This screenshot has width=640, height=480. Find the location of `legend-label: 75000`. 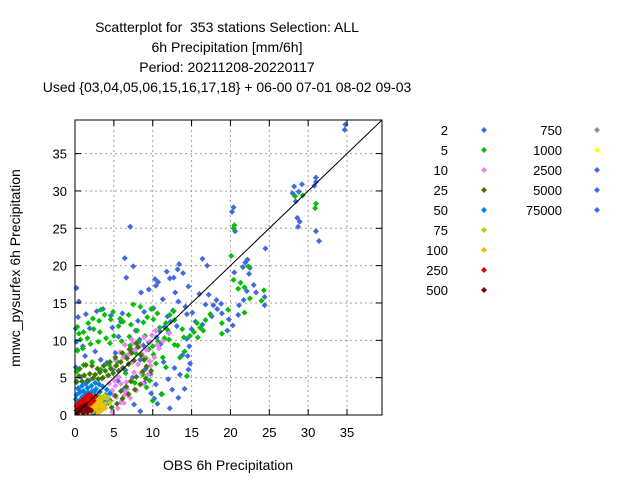

legend-label: 75000 is located at coordinates (544, 210).